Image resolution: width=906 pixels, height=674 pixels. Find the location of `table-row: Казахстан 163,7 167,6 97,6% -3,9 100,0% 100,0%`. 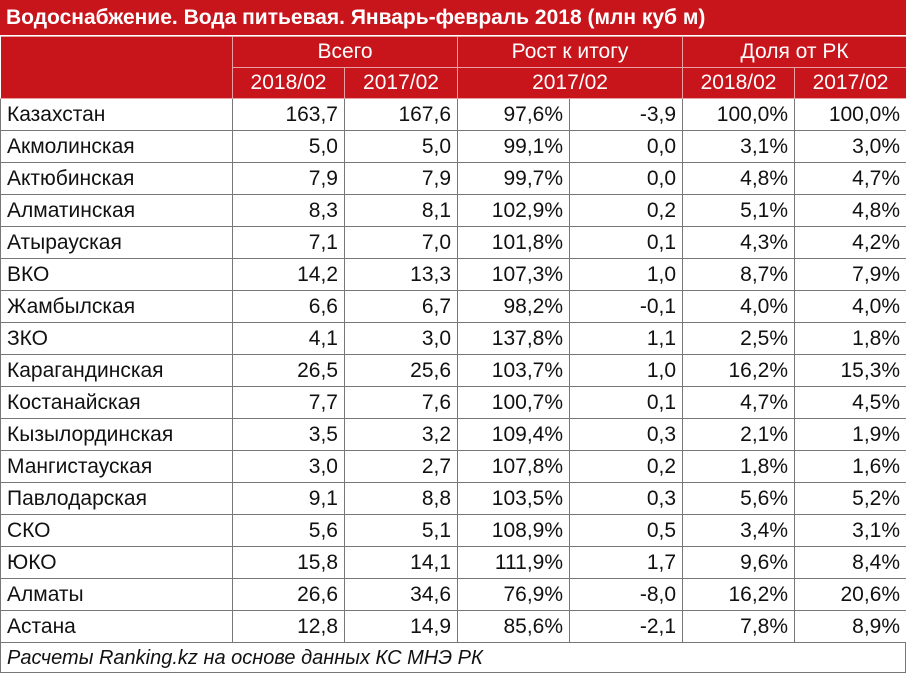

table-row: Казахстан 163,7 167,6 97,6% -3,9 100,0% 100,0% is located at coordinates (453, 114).